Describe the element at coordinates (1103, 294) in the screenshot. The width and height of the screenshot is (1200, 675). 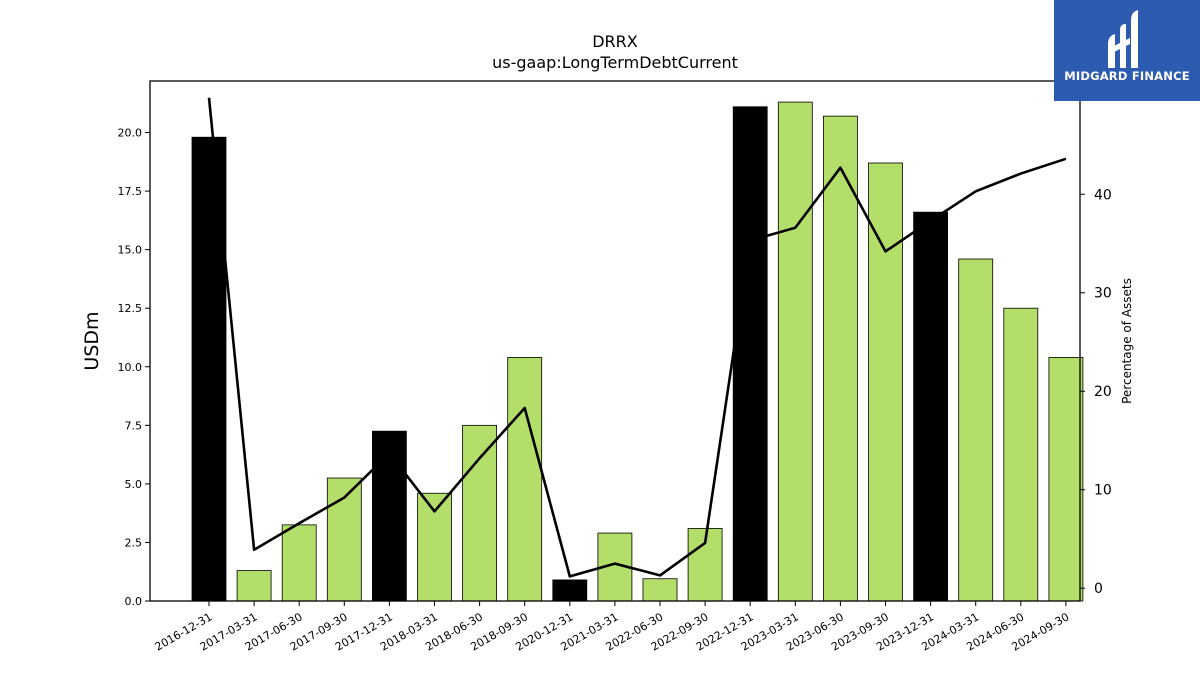
I see `y2-tick-label: 30` at that location.